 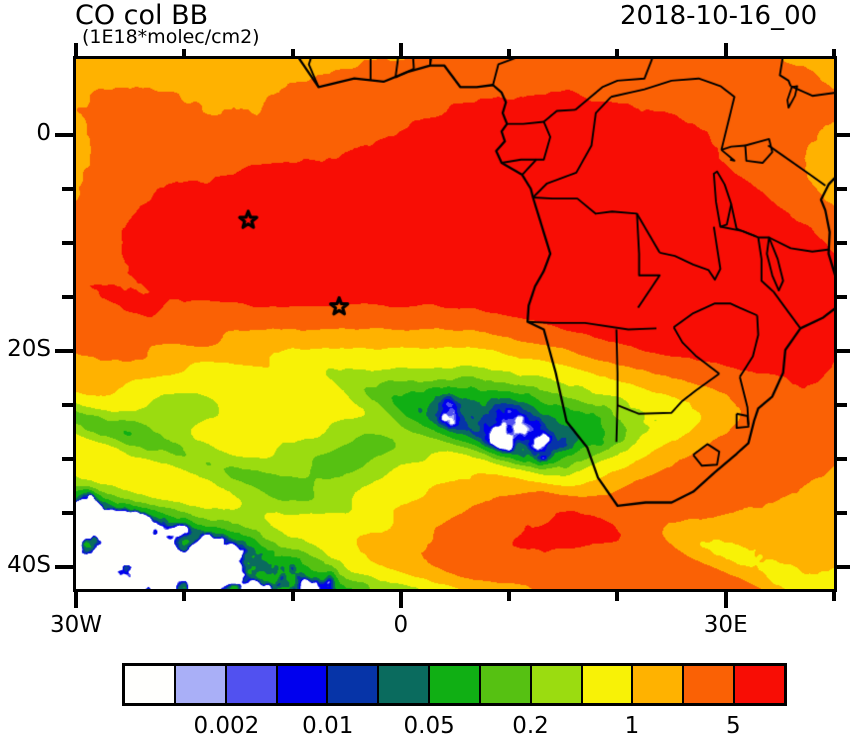 What do you see at coordinates (401, 625) in the screenshot?
I see `x-axis-label: 0` at bounding box center [401, 625].